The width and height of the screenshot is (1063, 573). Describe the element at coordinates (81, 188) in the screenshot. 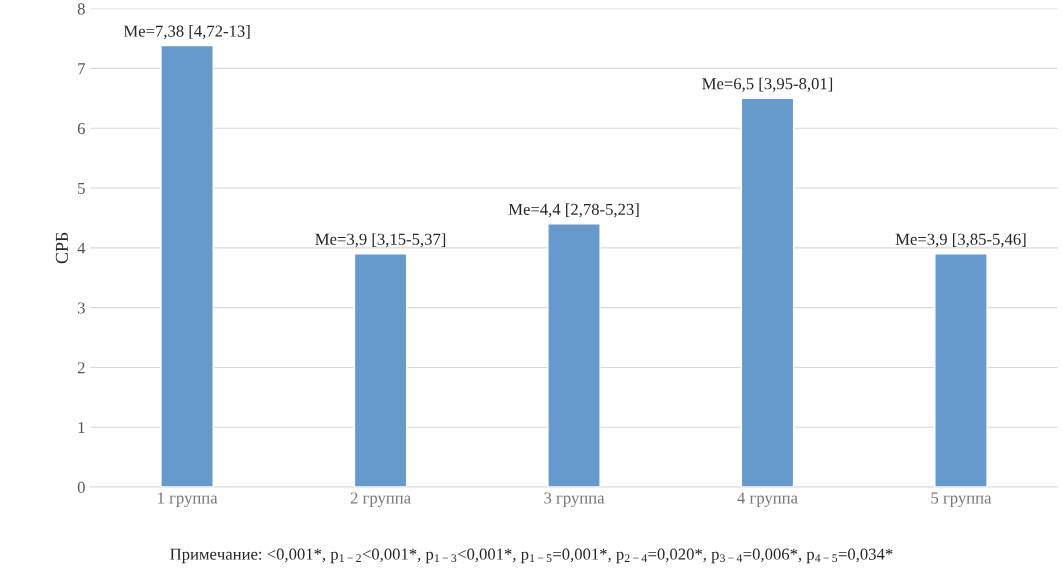

I see `y-tick-label: 5` at that location.